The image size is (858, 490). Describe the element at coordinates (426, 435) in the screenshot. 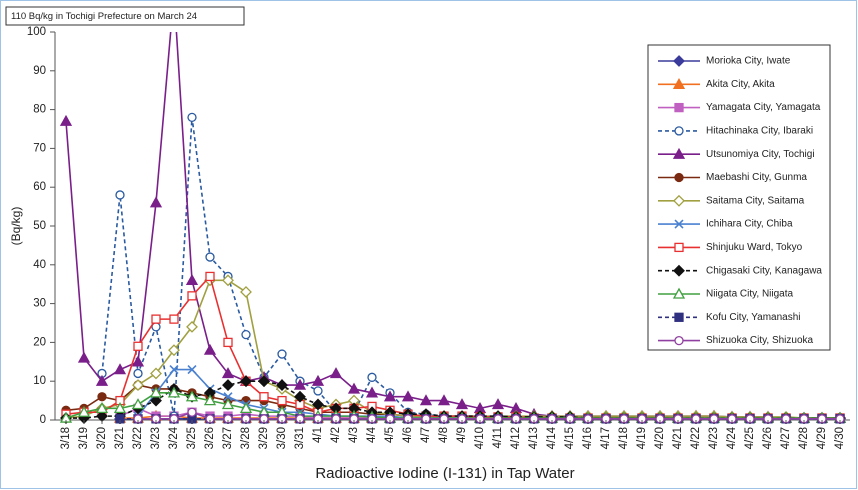

I see `x-tick-label: 4/7` at that location.